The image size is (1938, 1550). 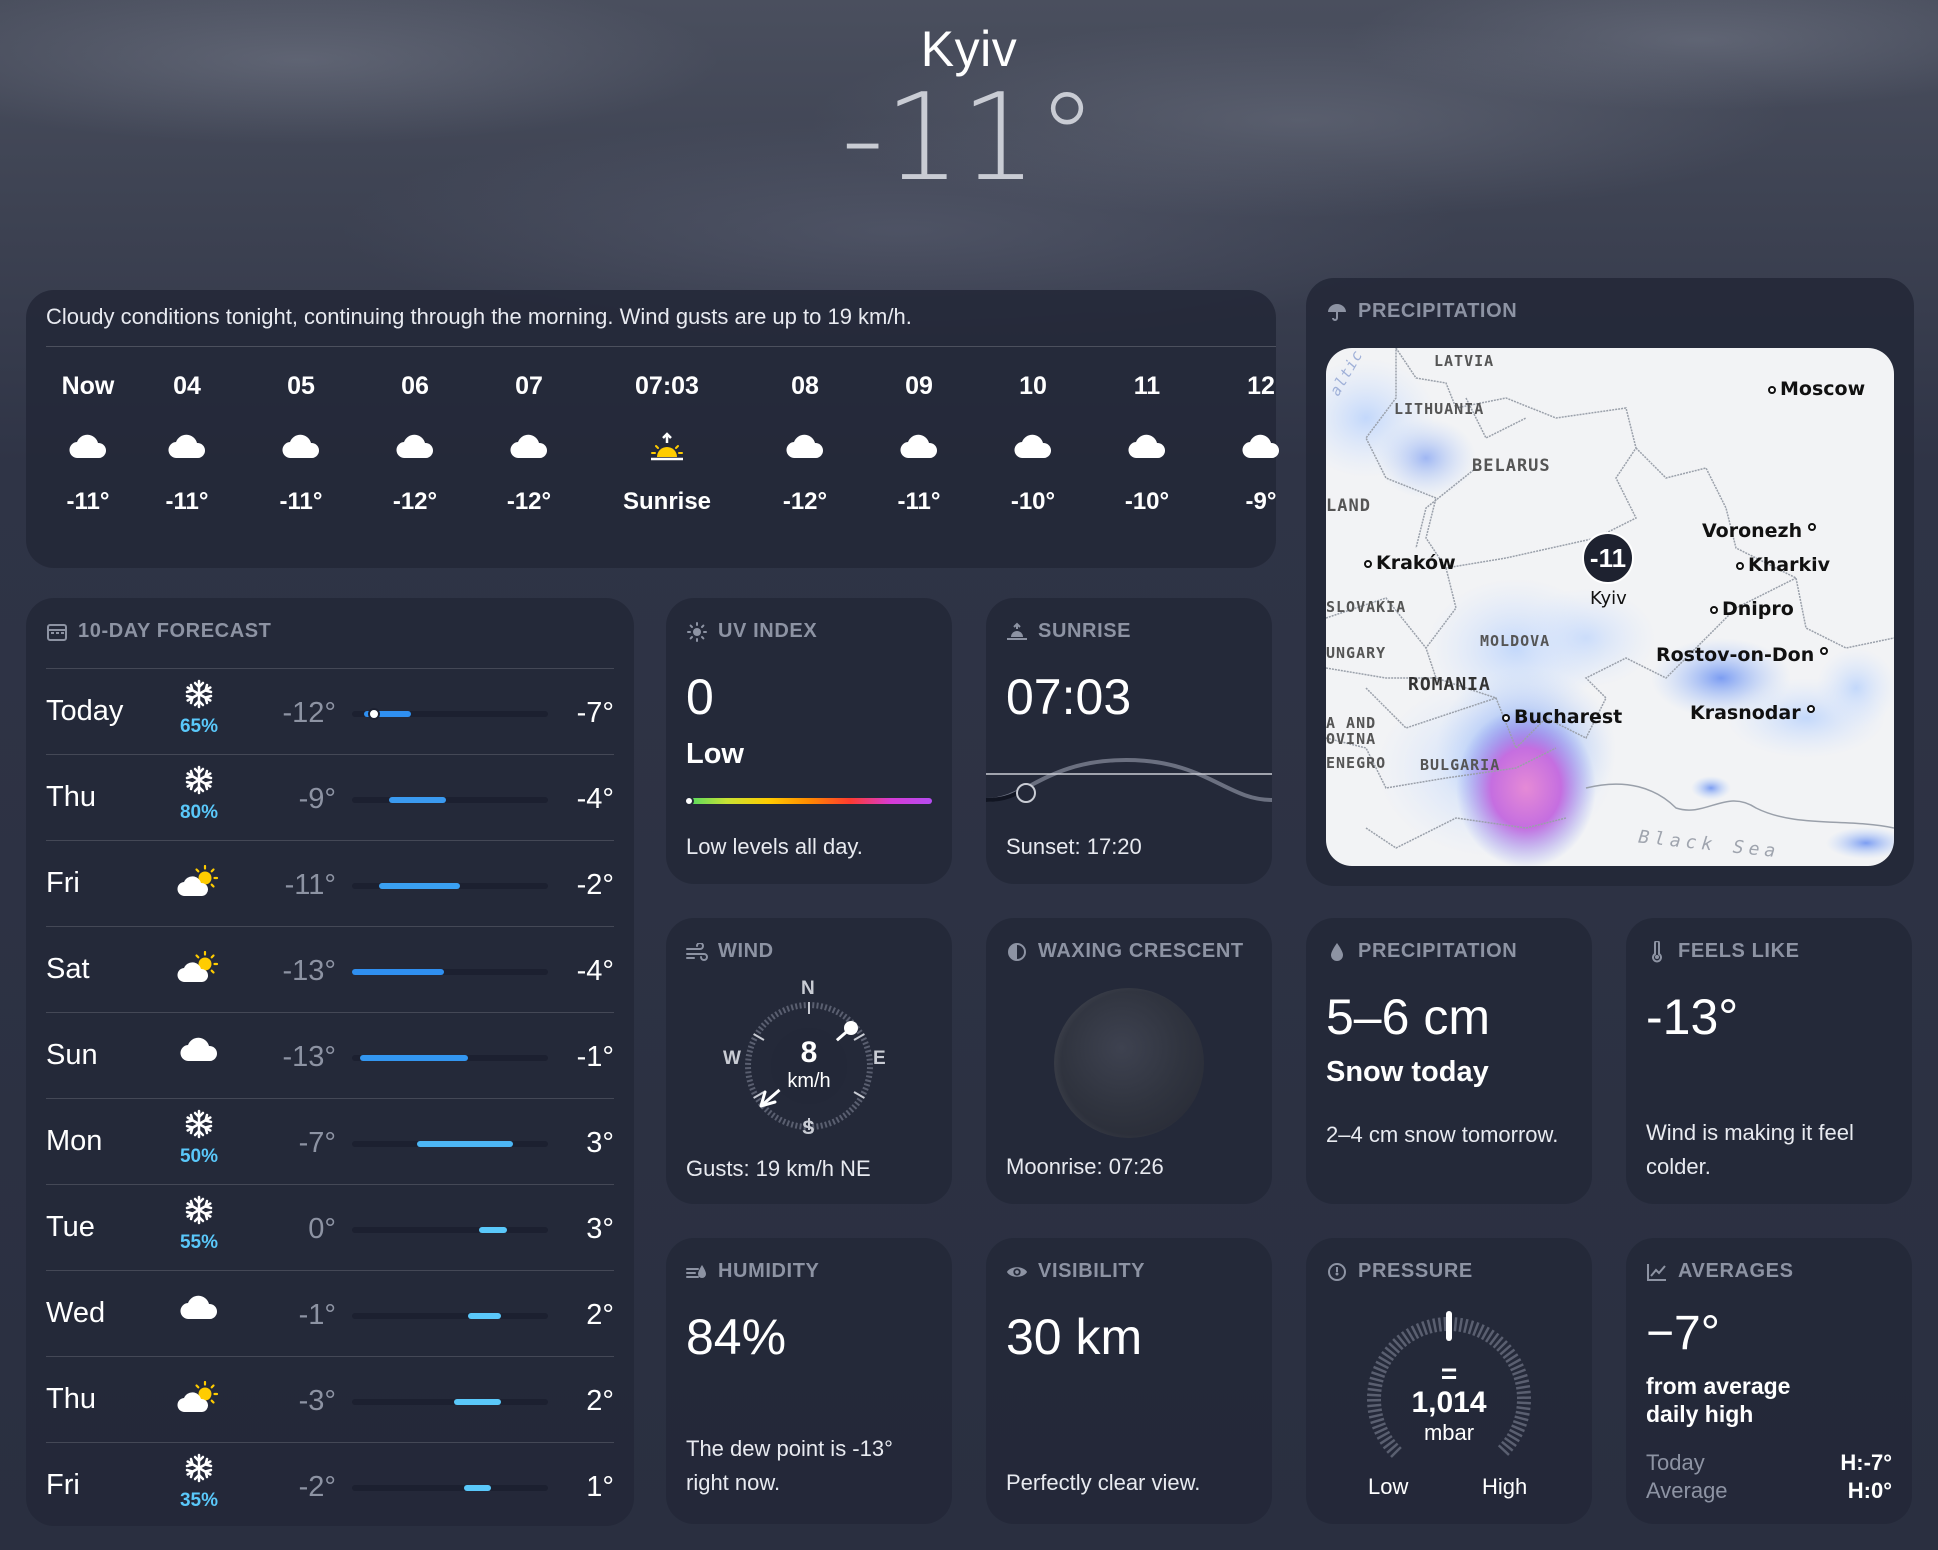 I want to click on location-marker: -11, so click(x=1608, y=558).